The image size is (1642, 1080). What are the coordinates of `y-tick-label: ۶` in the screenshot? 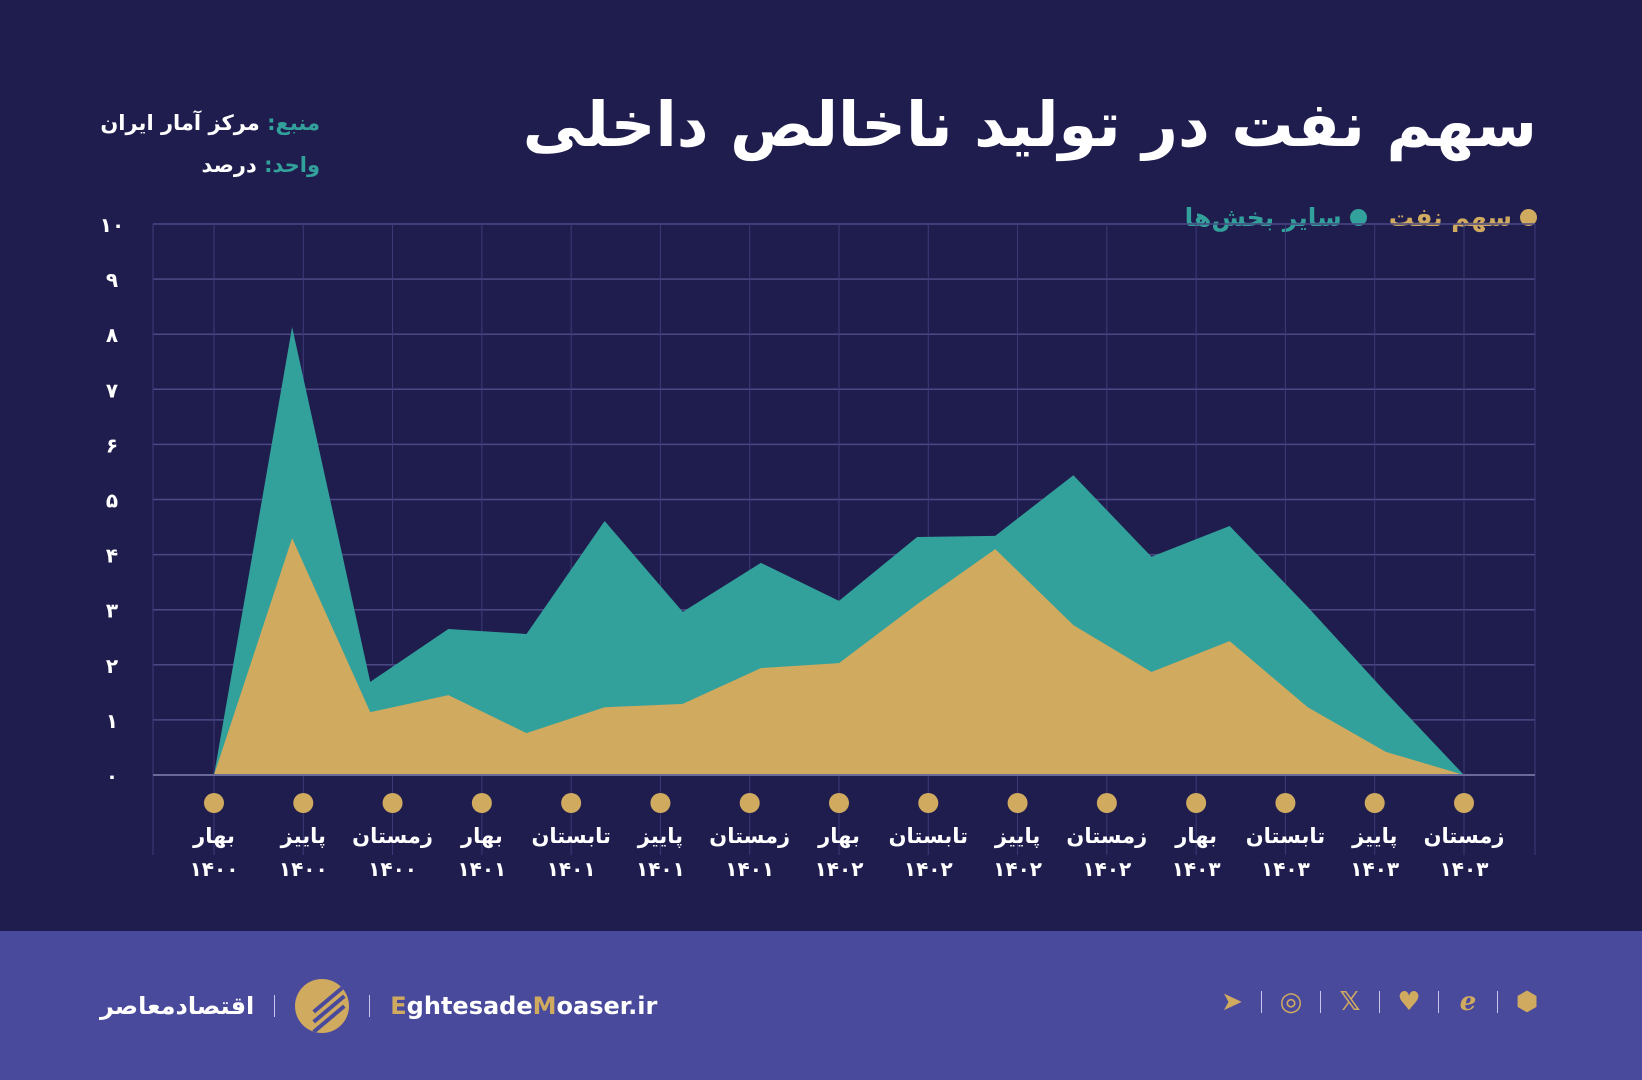 It's located at (112, 445).